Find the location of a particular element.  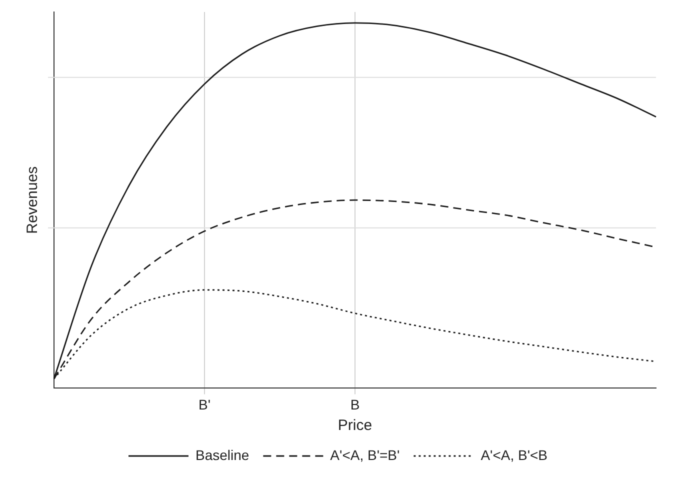

x-tick-label: B' is located at coordinates (204, 404).